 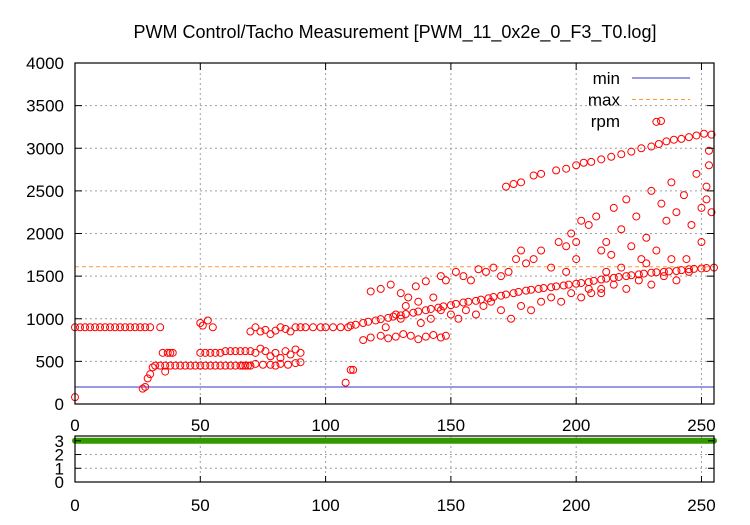 I want to click on main-ytick-label: 3500, so click(x=45, y=106).